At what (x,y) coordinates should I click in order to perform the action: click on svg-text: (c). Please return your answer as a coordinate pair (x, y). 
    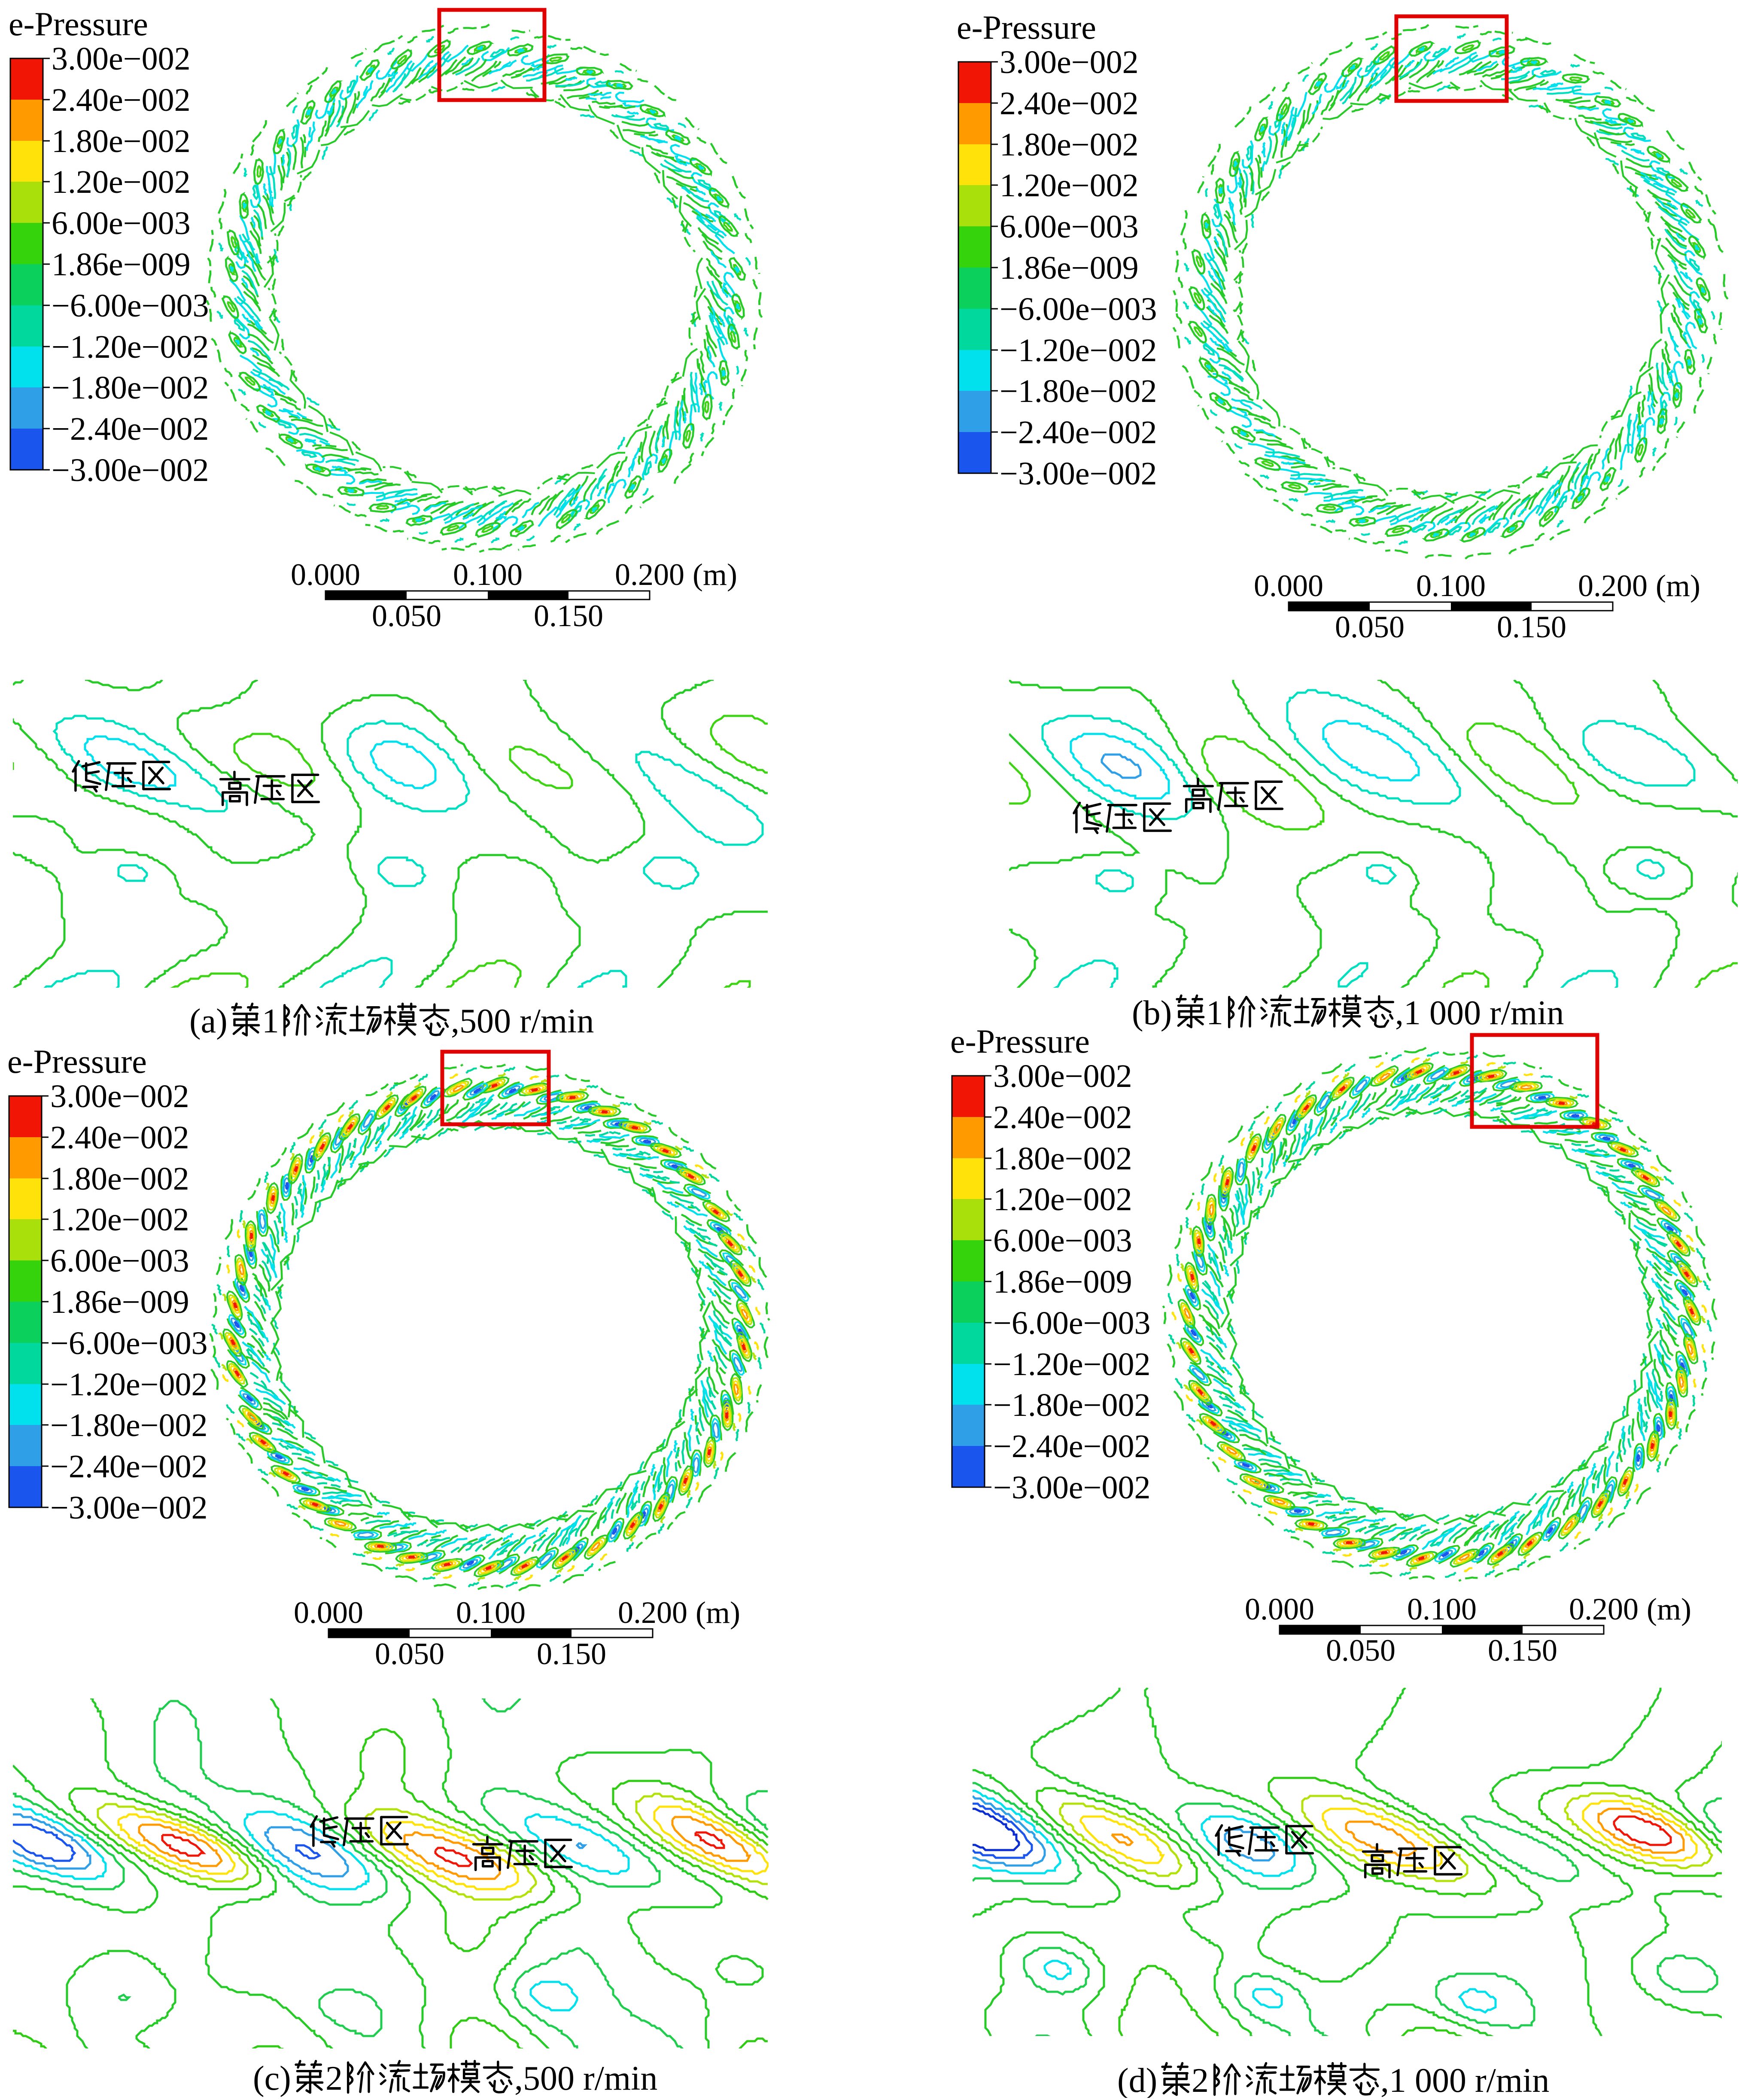
    Looking at the image, I should click on (272, 2078).